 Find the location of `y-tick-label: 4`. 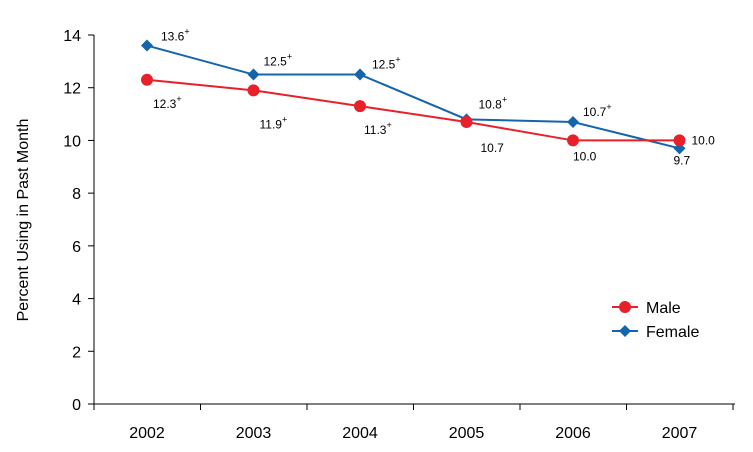

y-tick-label: 4 is located at coordinates (76, 300).